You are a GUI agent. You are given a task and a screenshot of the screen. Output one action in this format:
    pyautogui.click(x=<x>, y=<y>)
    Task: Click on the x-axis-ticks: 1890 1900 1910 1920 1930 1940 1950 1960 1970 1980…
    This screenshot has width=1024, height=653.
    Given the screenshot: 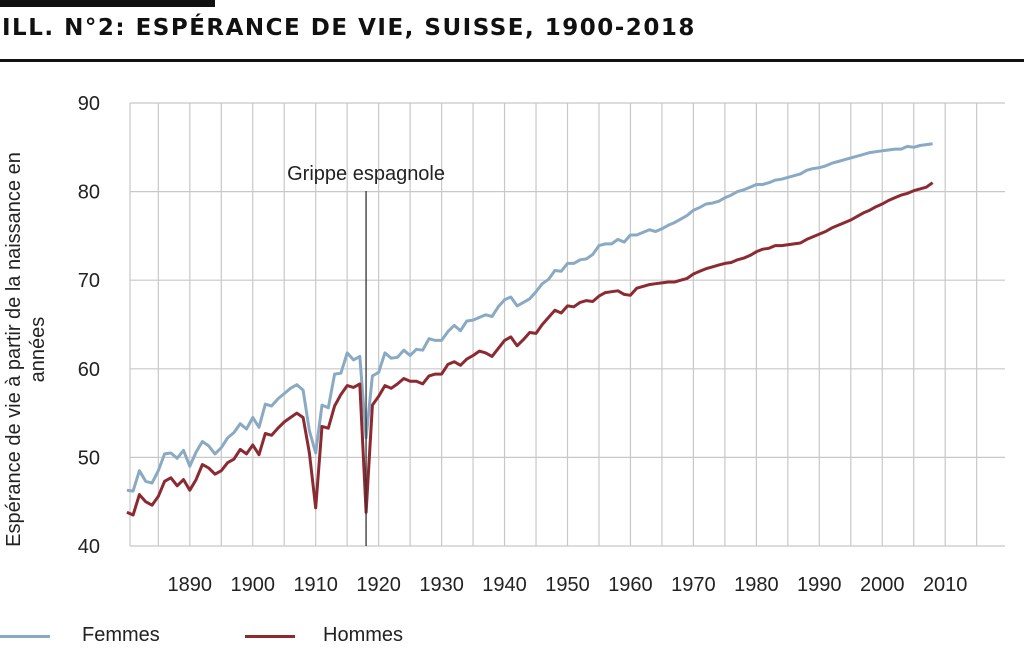 What is the action you would take?
    pyautogui.click(x=568, y=585)
    